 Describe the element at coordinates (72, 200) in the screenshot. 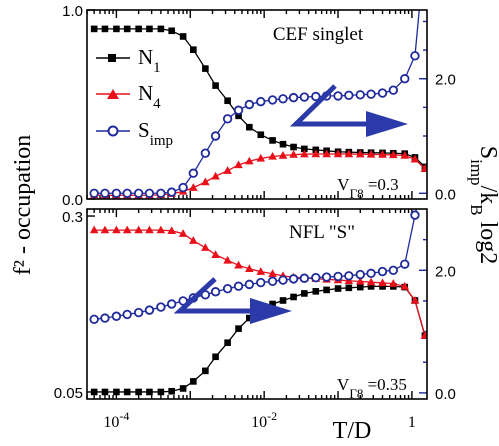

I see `left-y-tick-label: 0.0` at that location.